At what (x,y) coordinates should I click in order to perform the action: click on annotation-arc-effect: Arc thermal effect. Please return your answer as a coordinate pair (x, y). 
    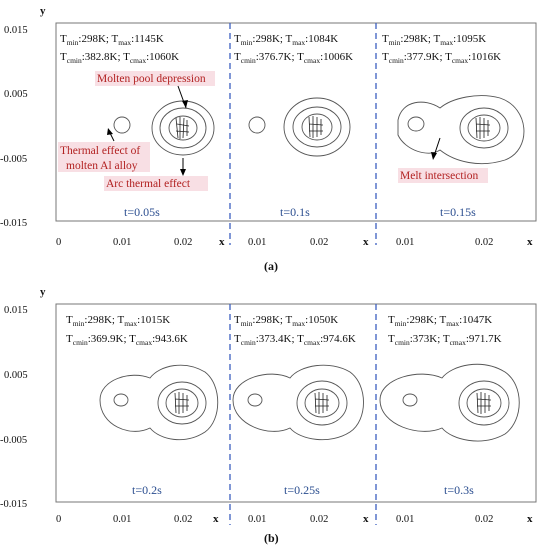
    Looking at the image, I should click on (156, 174).